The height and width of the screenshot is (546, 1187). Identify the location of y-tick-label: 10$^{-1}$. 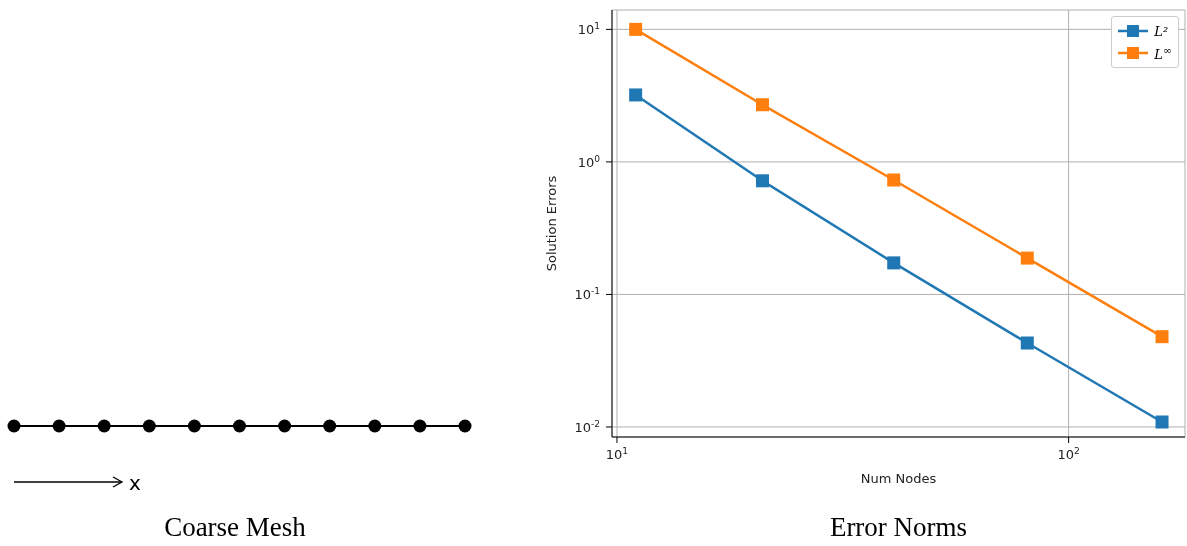
(587, 294).